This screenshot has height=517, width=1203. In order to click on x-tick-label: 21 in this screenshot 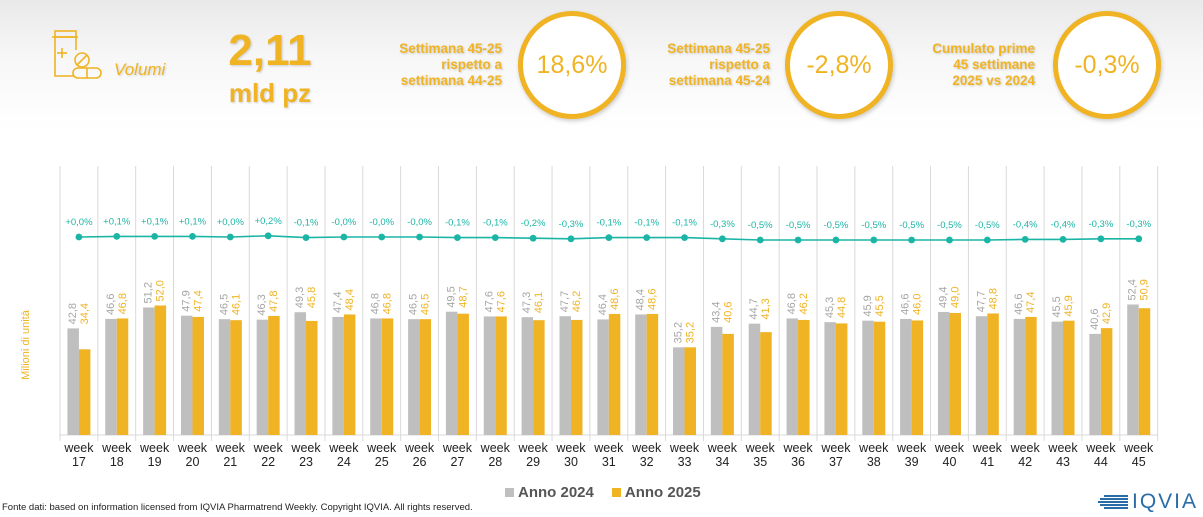, I will do `click(230, 462)`.